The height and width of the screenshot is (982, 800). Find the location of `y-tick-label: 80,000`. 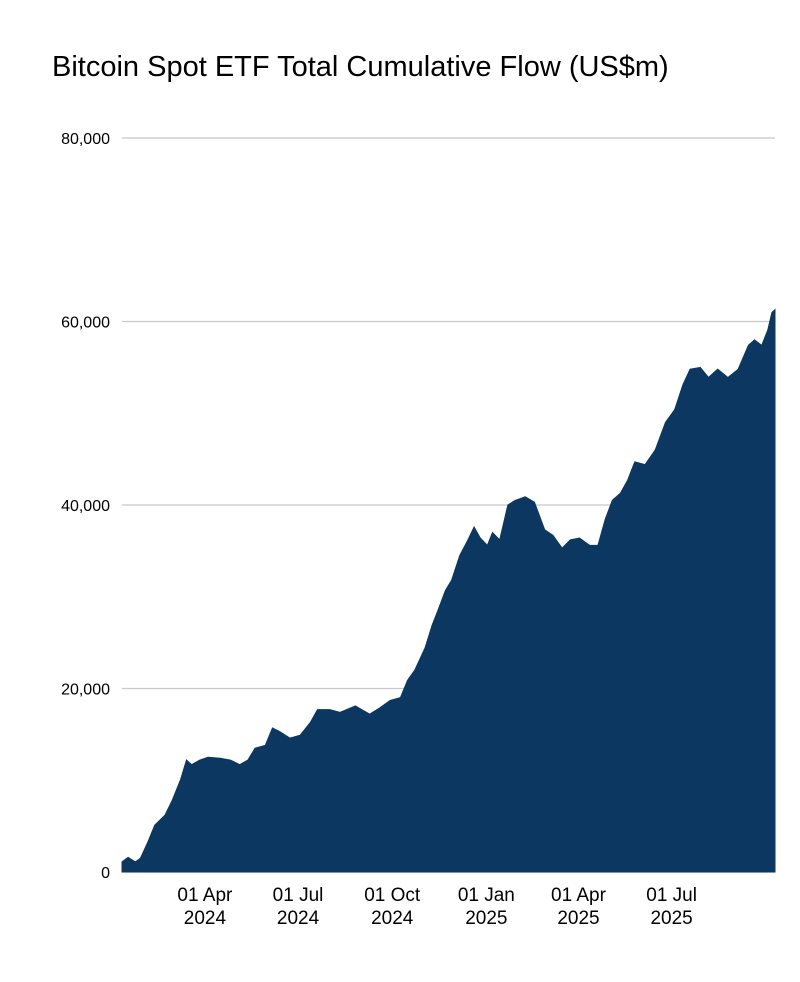

y-tick-label: 80,000 is located at coordinates (85, 139).